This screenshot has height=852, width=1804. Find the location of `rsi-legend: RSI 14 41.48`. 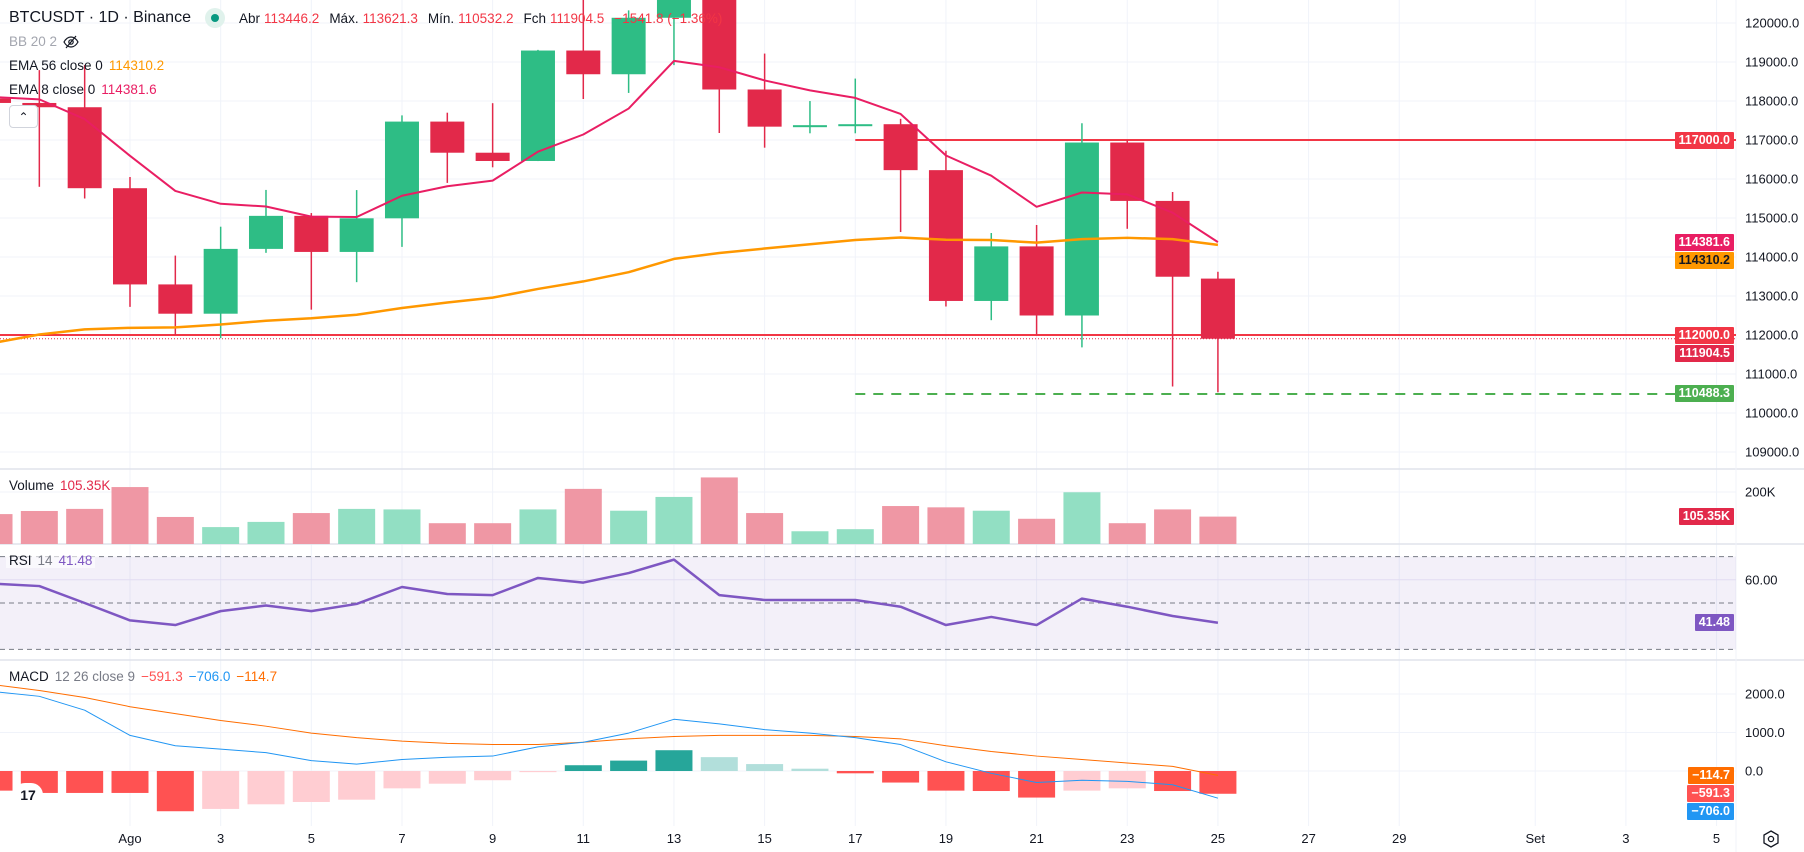

rsi-legend: RSI 14 41.48 is located at coordinates (51, 560).